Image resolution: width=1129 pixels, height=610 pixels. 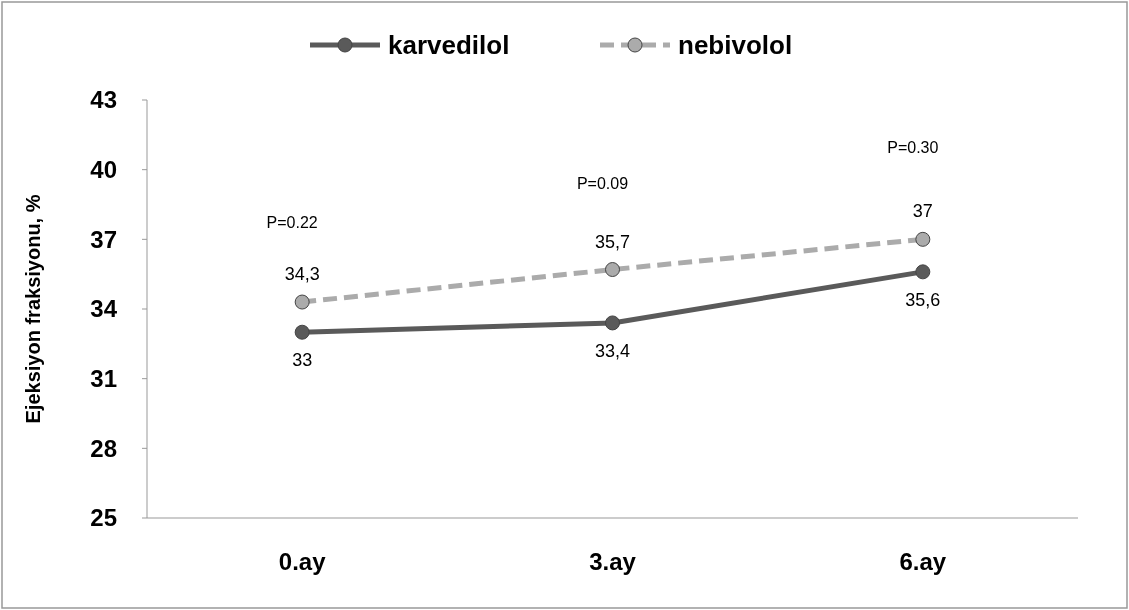 What do you see at coordinates (103, 100) in the screenshot?
I see `y-tick-label: 43` at bounding box center [103, 100].